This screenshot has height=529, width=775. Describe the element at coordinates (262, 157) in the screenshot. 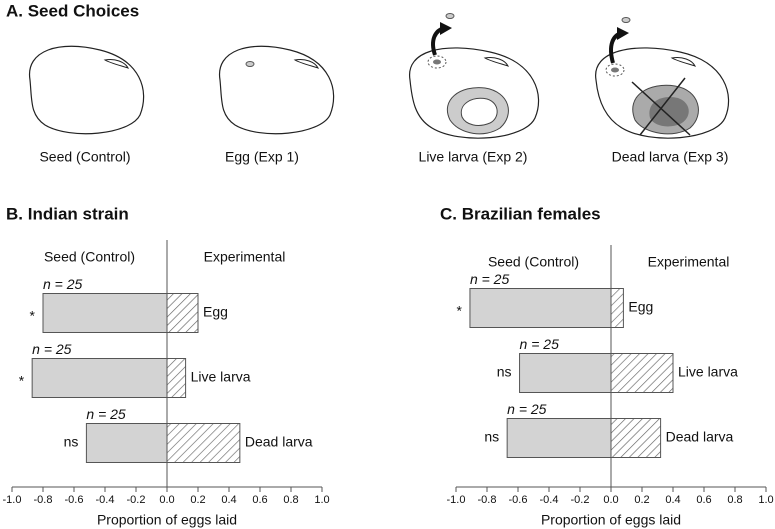

I see `seed-label: Egg (Exp 1)` at that location.